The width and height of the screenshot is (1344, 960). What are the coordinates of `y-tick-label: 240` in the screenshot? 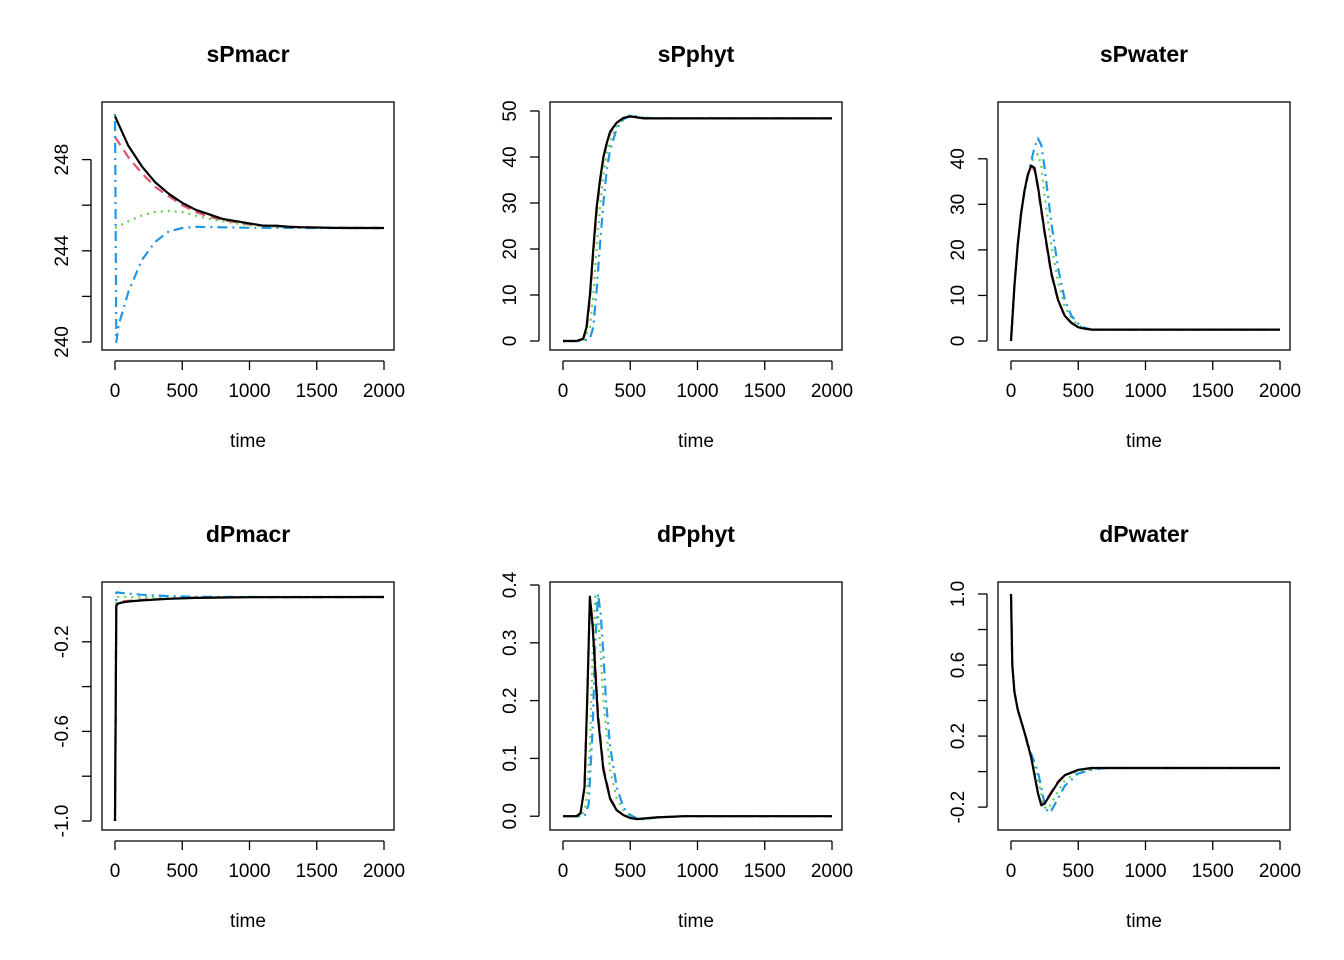 It's located at (62, 342).